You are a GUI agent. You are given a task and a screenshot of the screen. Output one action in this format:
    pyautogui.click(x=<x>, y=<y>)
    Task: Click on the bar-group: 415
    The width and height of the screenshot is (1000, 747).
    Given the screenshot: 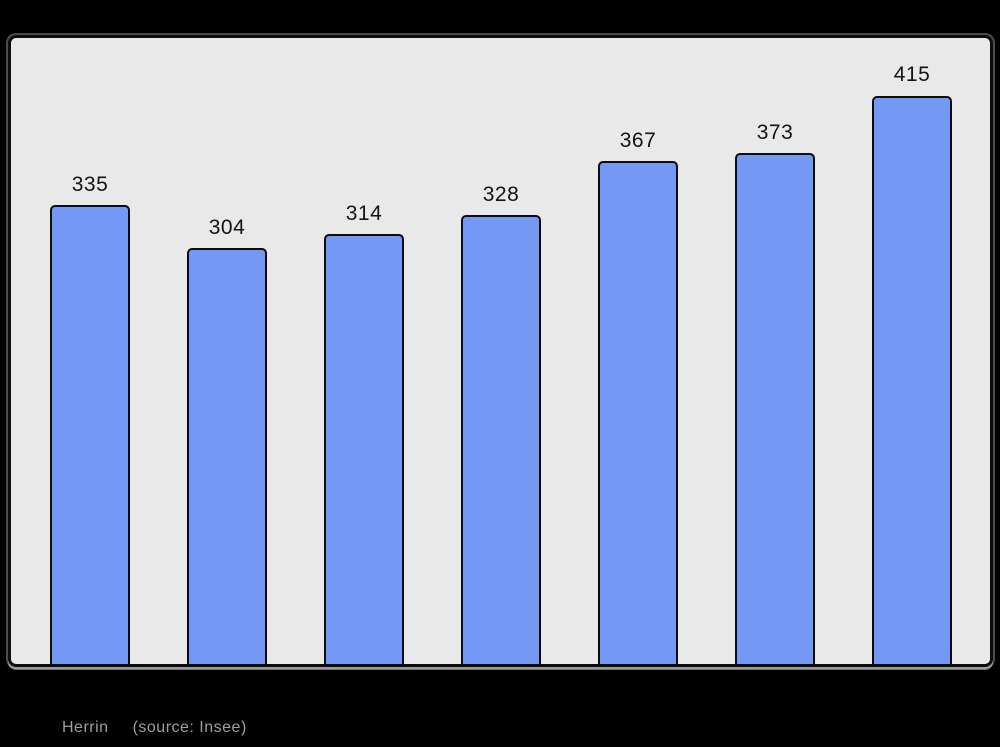 What is the action you would take?
    pyautogui.click(x=912, y=351)
    